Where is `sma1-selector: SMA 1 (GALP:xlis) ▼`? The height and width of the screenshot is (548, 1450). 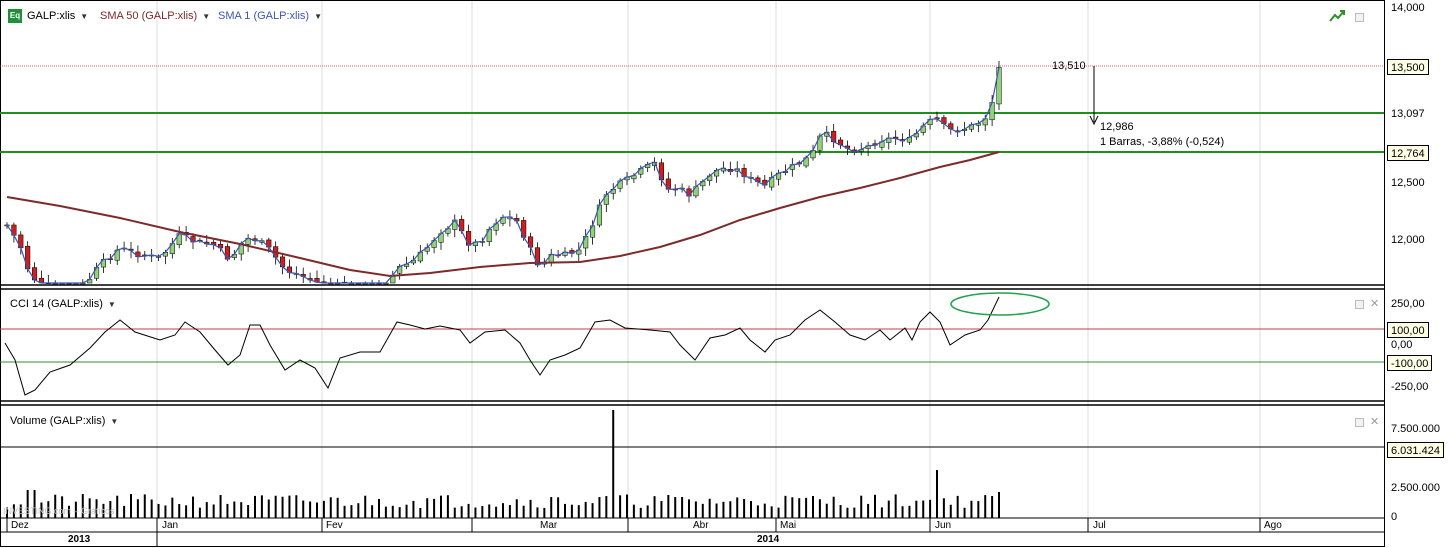
sma1-selector: SMA 1 (GALP:xlis) ▼ is located at coordinates (270, 16).